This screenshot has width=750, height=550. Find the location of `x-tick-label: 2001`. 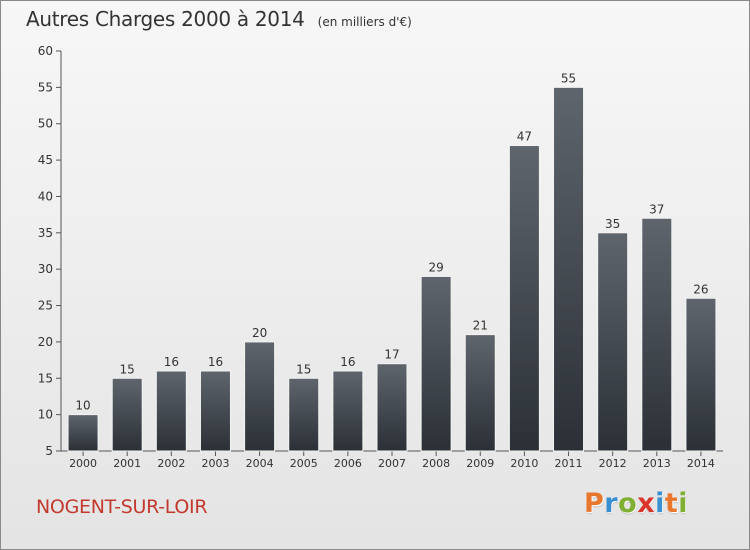

x-tick-label: 2001 is located at coordinates (127, 463).